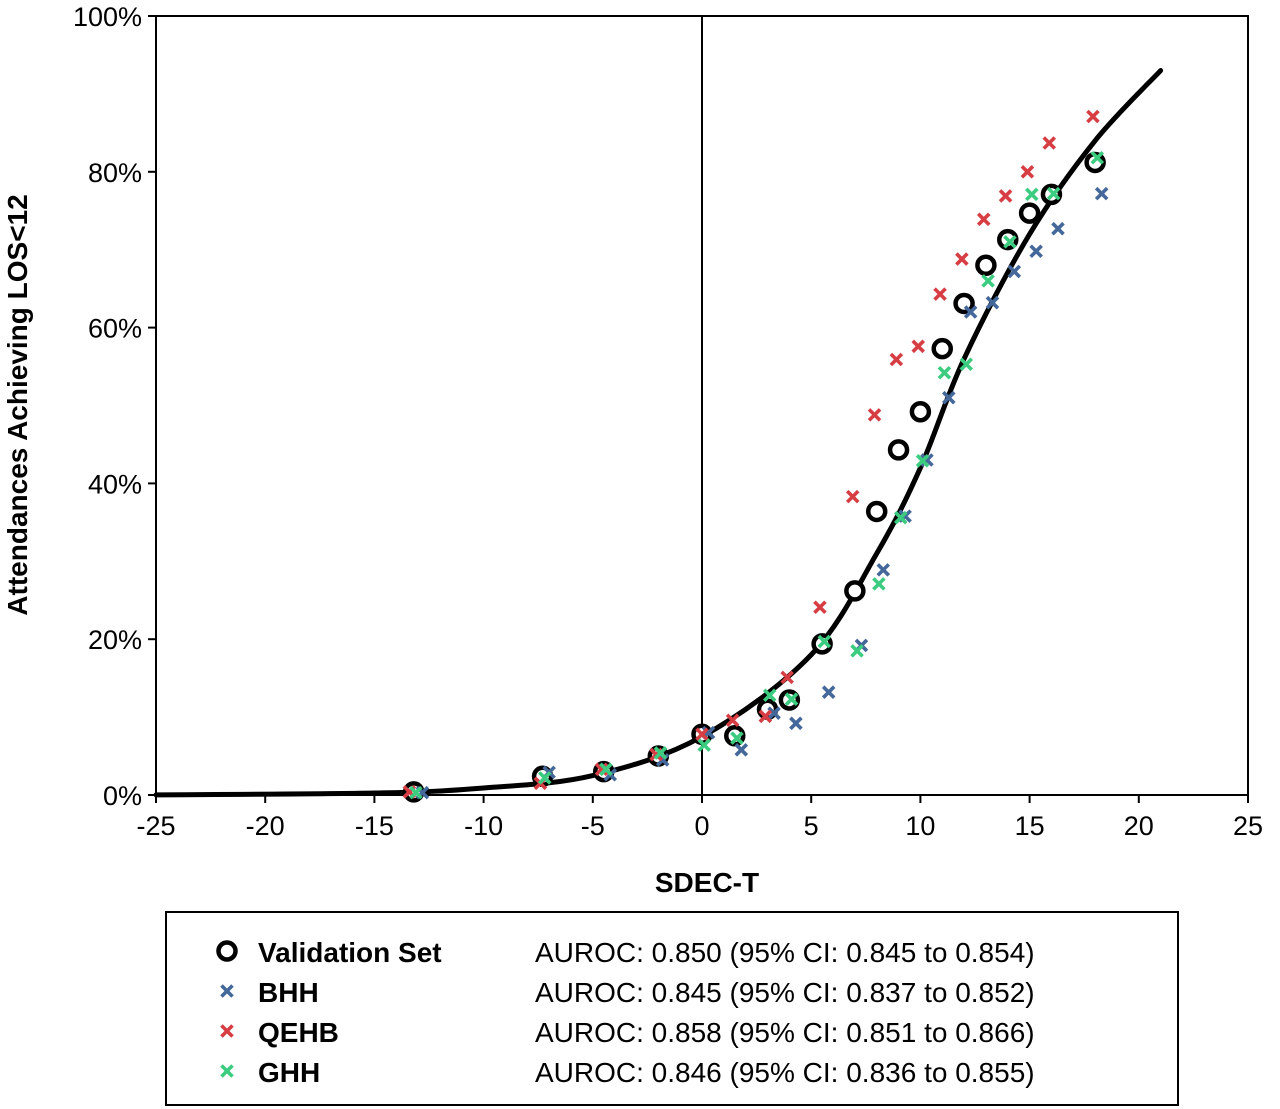 This screenshot has height=1109, width=1280. I want to click on x-tick-label: -15, so click(374, 826).